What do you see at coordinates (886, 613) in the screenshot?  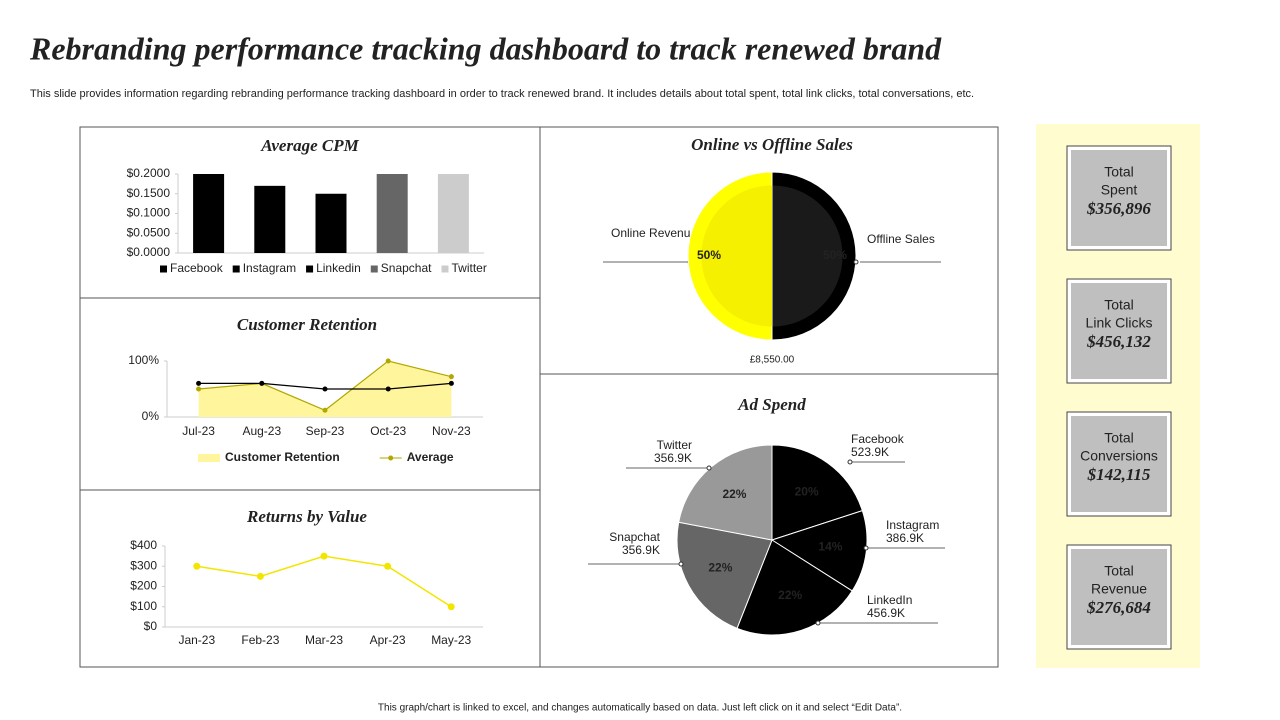 I see `detail-label: 456.9K` at bounding box center [886, 613].